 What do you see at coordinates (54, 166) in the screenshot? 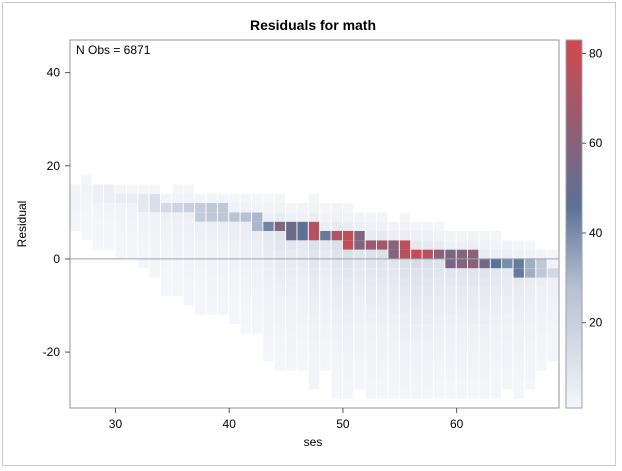
I see `y-tick-label: 20` at bounding box center [54, 166].